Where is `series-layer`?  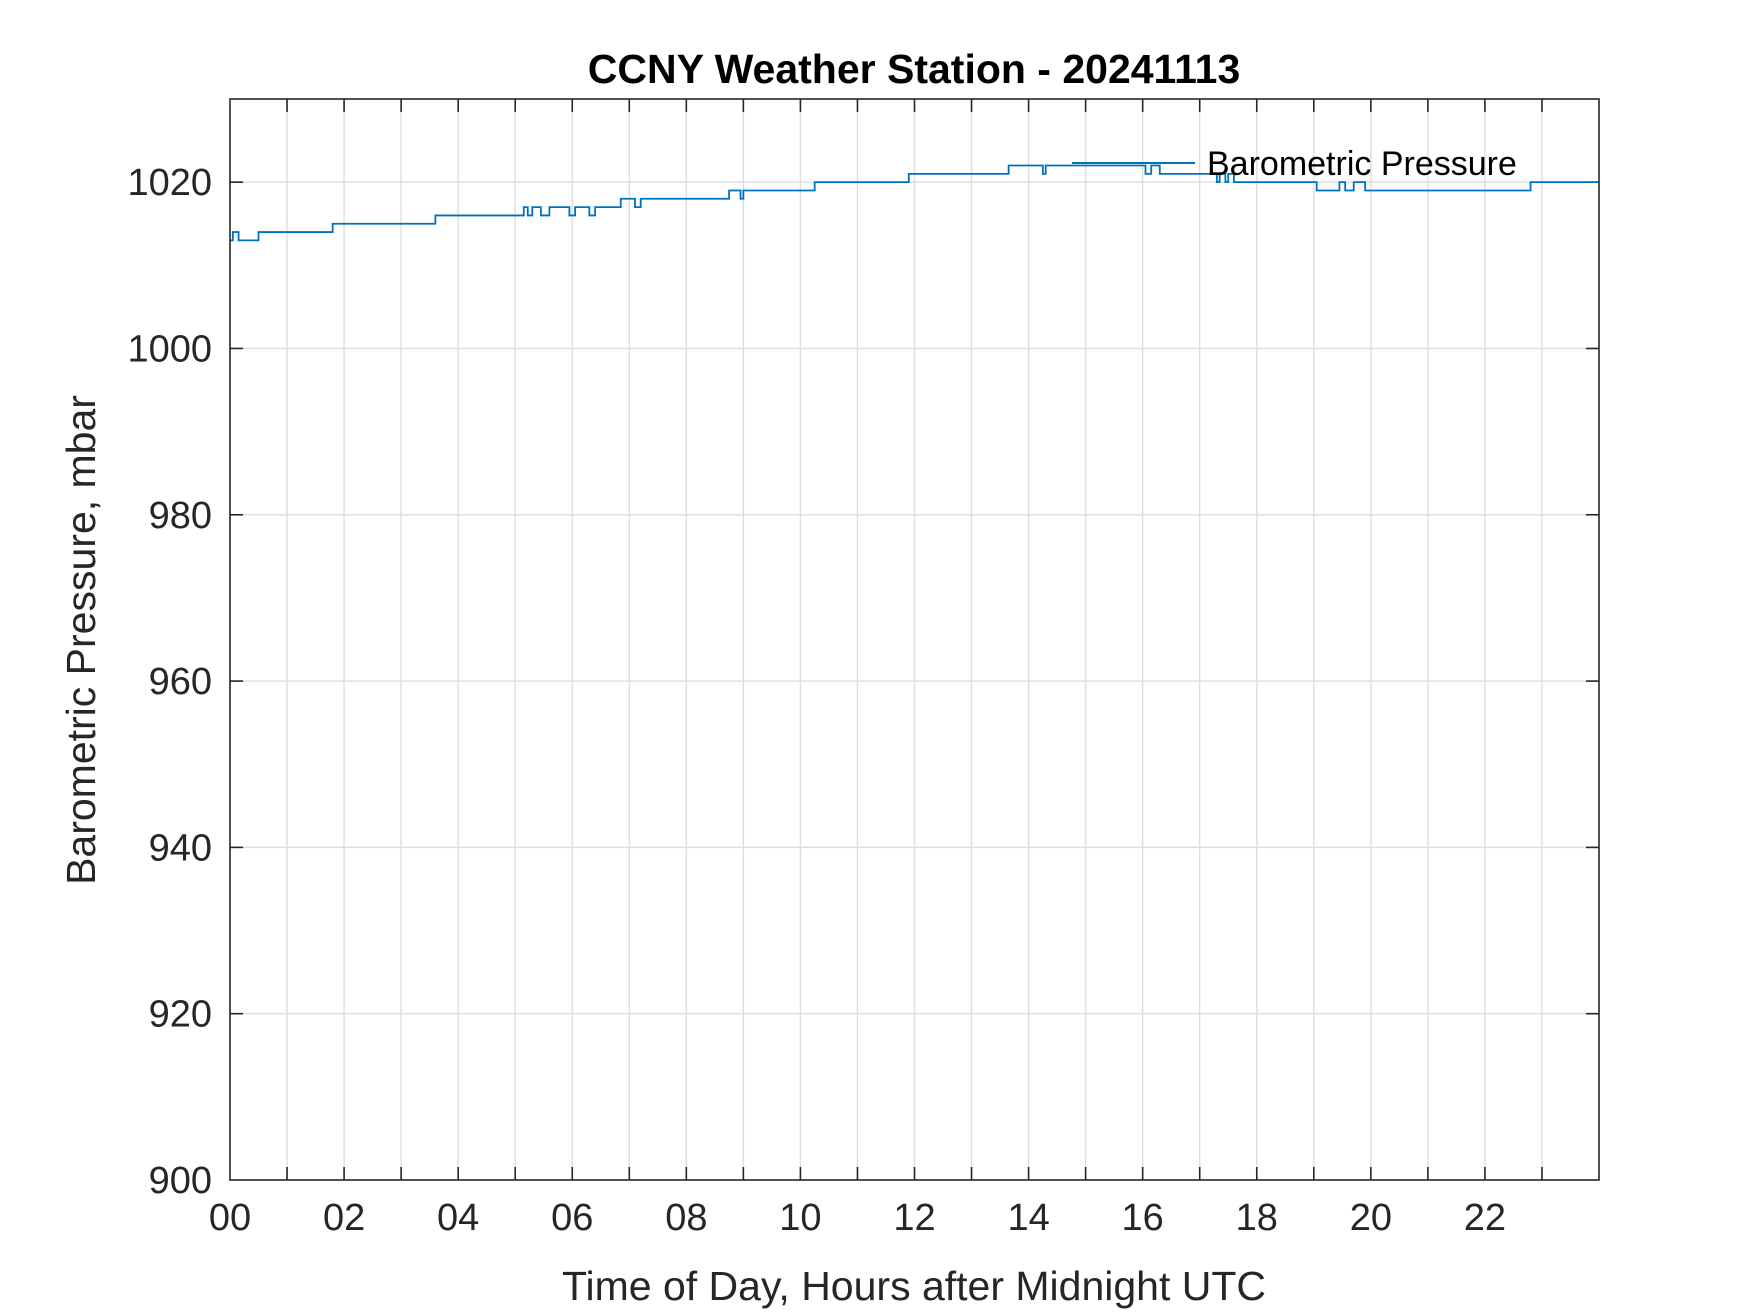
series-layer is located at coordinates (914, 203).